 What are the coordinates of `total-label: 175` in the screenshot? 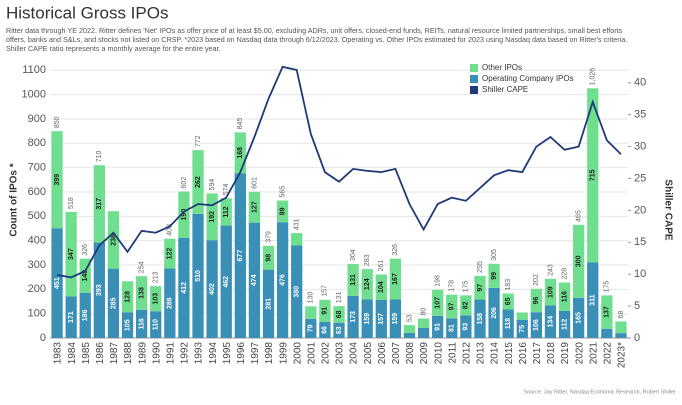 It's located at (466, 287).